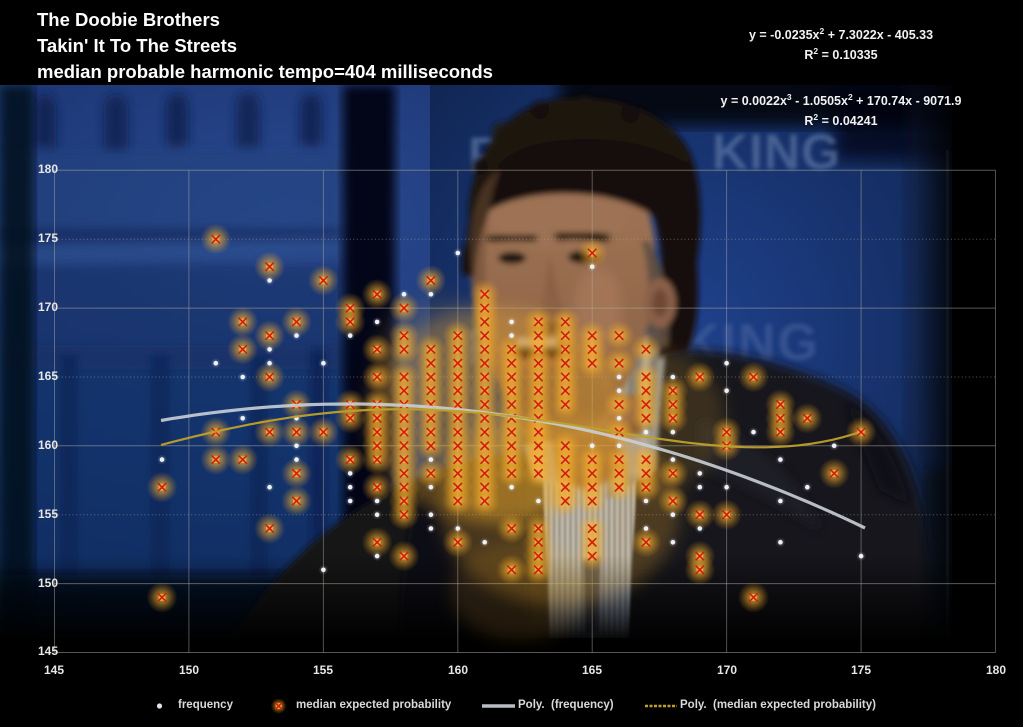 The image size is (1023, 727). What do you see at coordinates (776, 152) in the screenshot?
I see `svg-text: KING` at bounding box center [776, 152].